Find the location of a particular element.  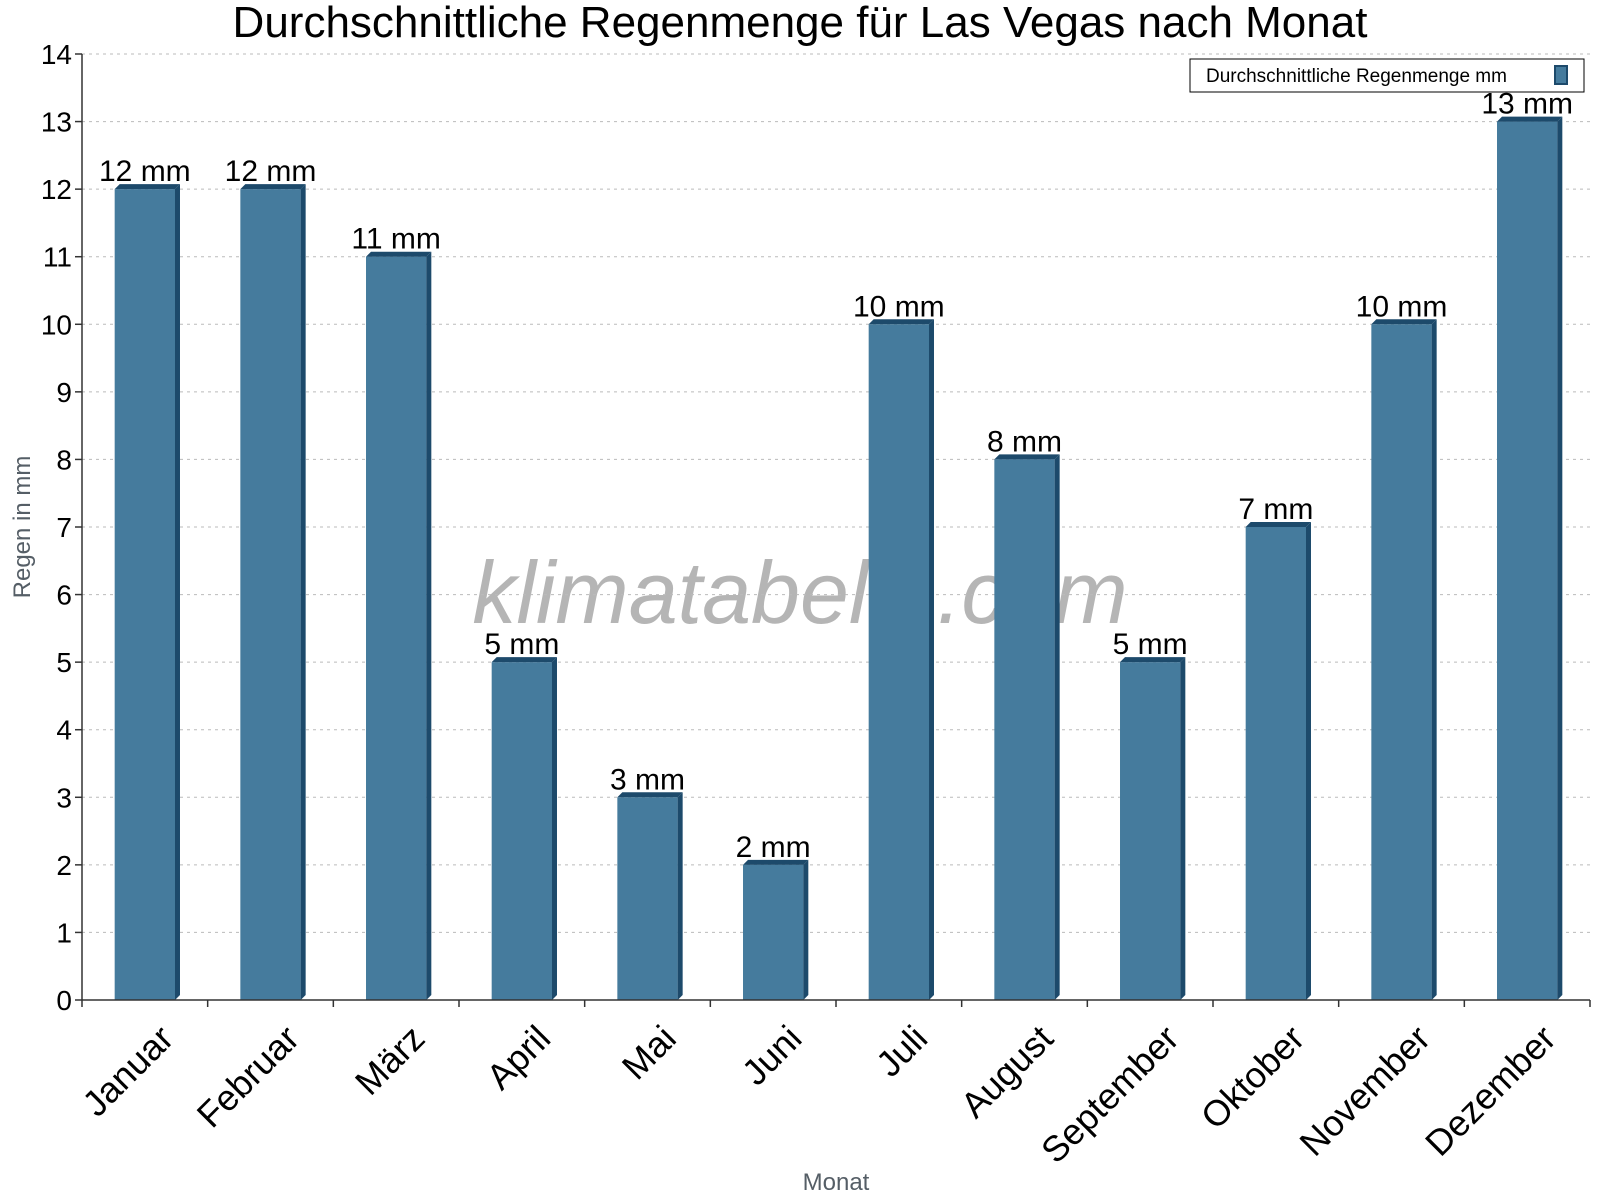

y-axis-label: Regen in mm is located at coordinates (22, 527).